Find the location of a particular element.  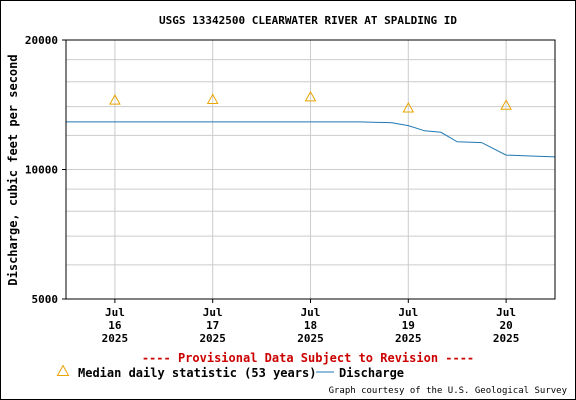

legend-discharge-label: Discharge is located at coordinates (371, 373).